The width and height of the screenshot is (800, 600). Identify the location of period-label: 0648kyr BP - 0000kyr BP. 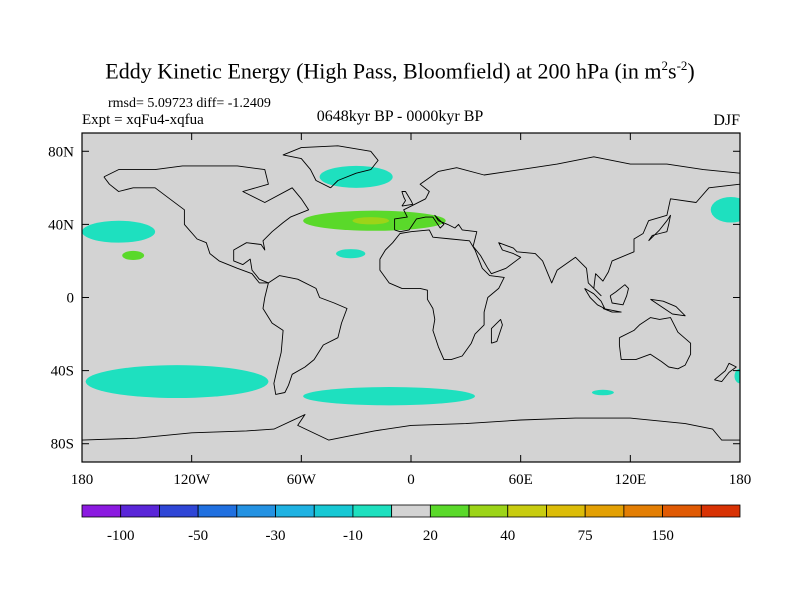
(400, 116).